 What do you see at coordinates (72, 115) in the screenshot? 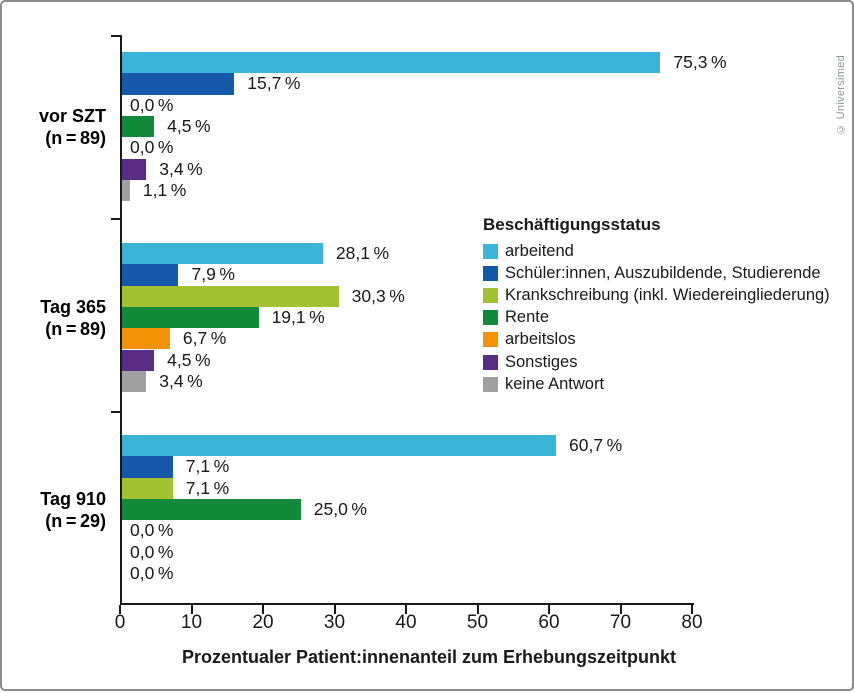
I see `group-label-name: vor SZT` at bounding box center [72, 115].